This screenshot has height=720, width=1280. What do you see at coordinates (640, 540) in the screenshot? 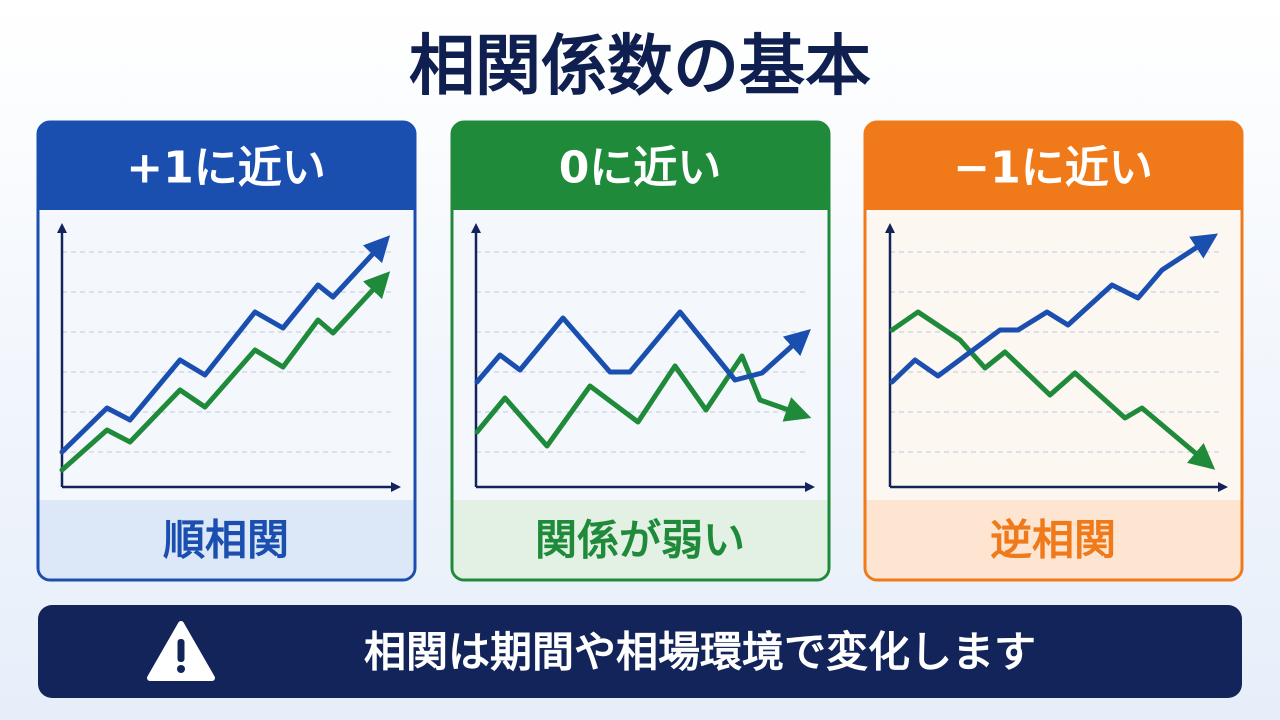
I see `panel-footer: 関係が弱い` at bounding box center [640, 540].